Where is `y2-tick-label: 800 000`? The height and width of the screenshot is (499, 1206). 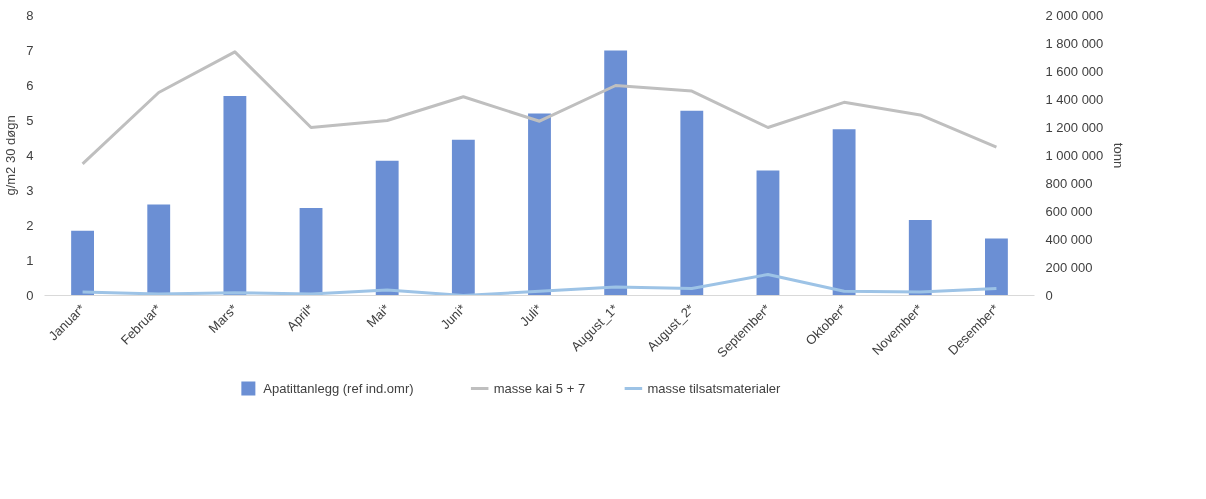 y2-tick-label: 800 000 is located at coordinates (1069, 183).